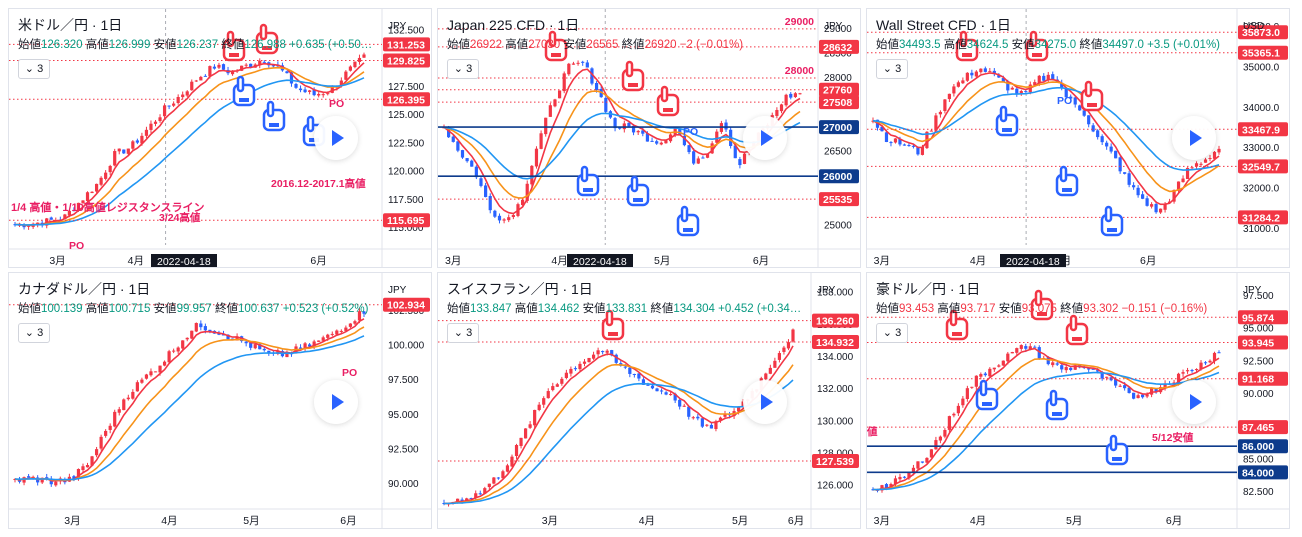  Describe the element at coordinates (838, 152) in the screenshot. I see `y-tick-label: 26500` at that location.